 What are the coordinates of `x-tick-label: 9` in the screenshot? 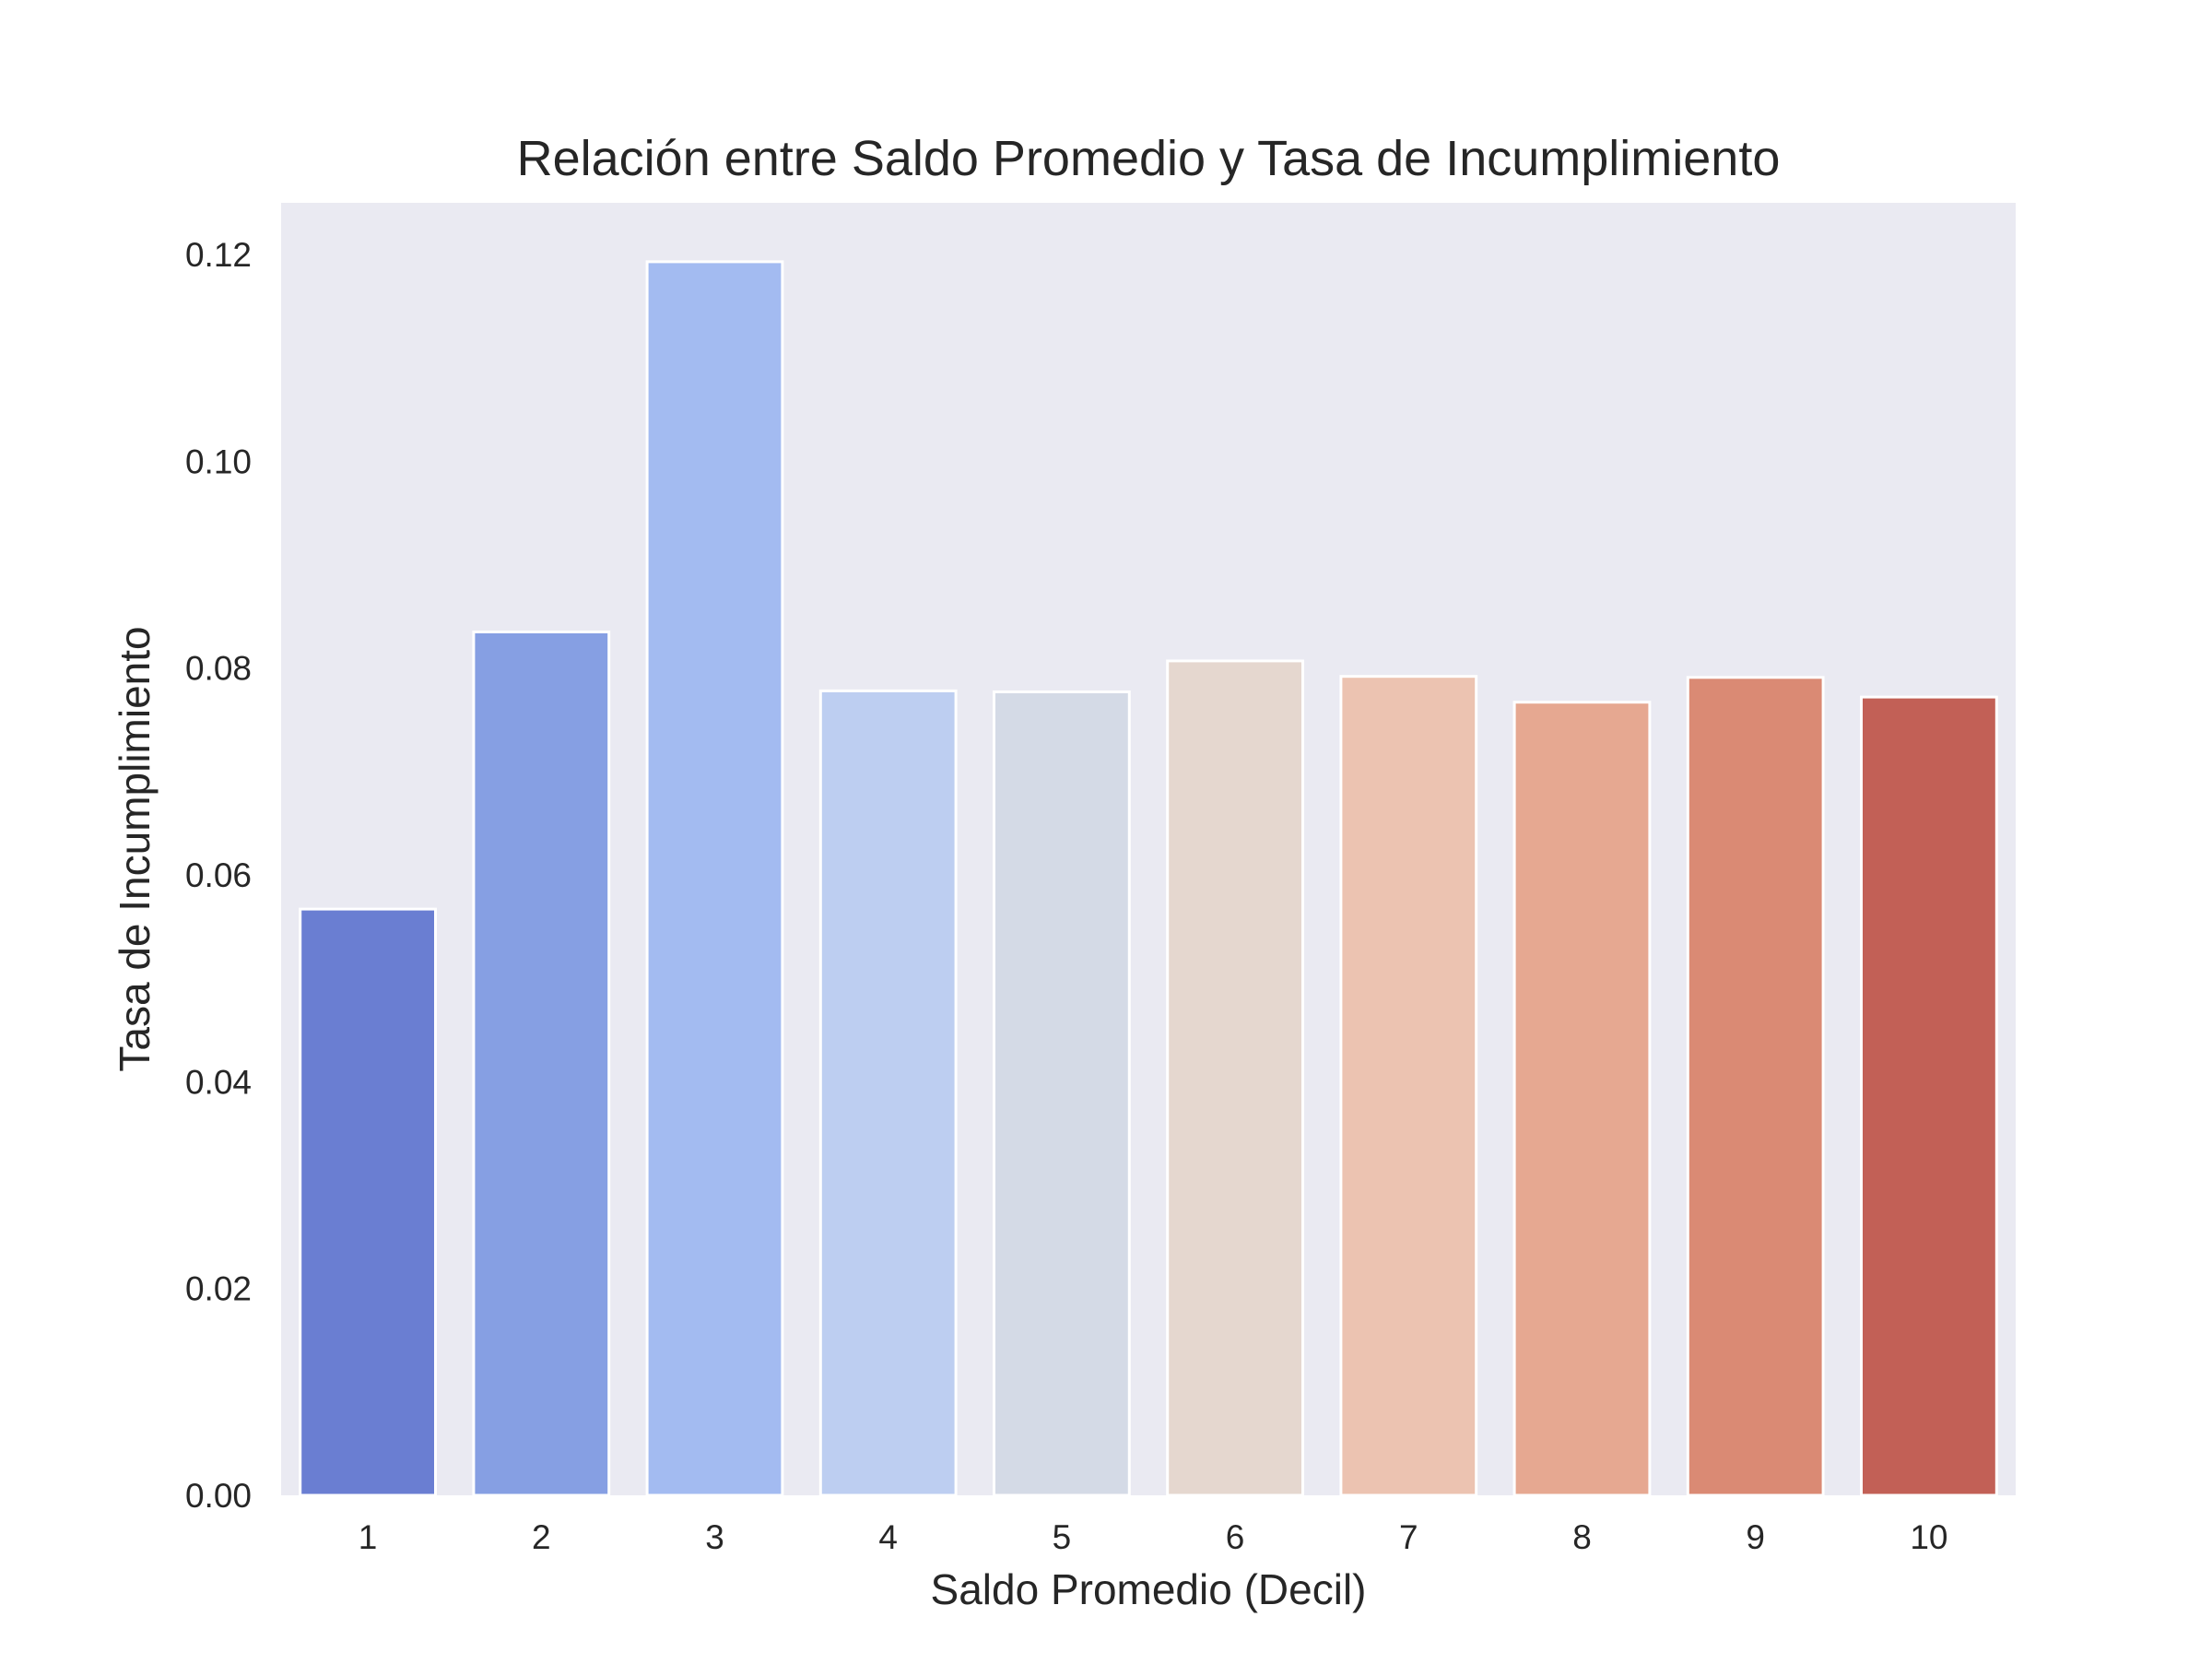 It's located at (1755, 1537).